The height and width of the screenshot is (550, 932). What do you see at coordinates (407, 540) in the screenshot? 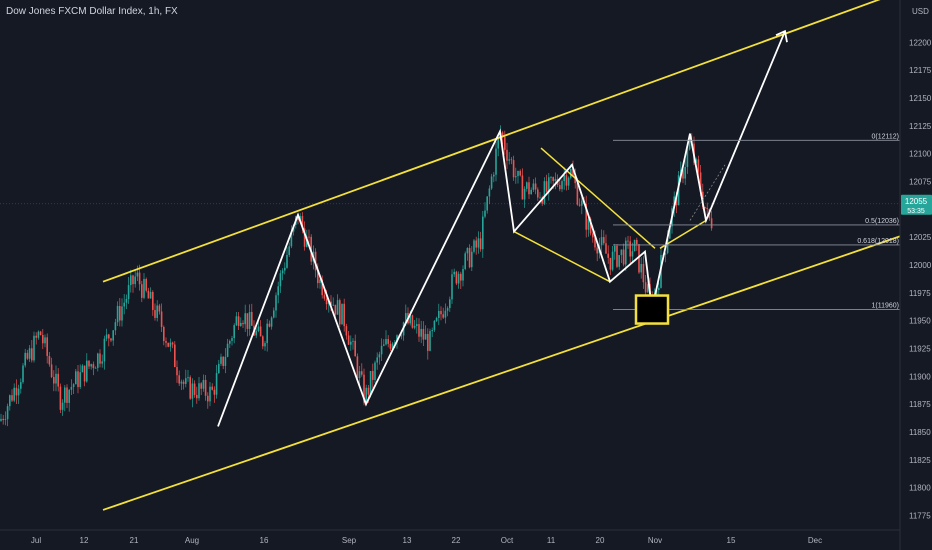
I see `time-tick-label: 13` at bounding box center [407, 540].